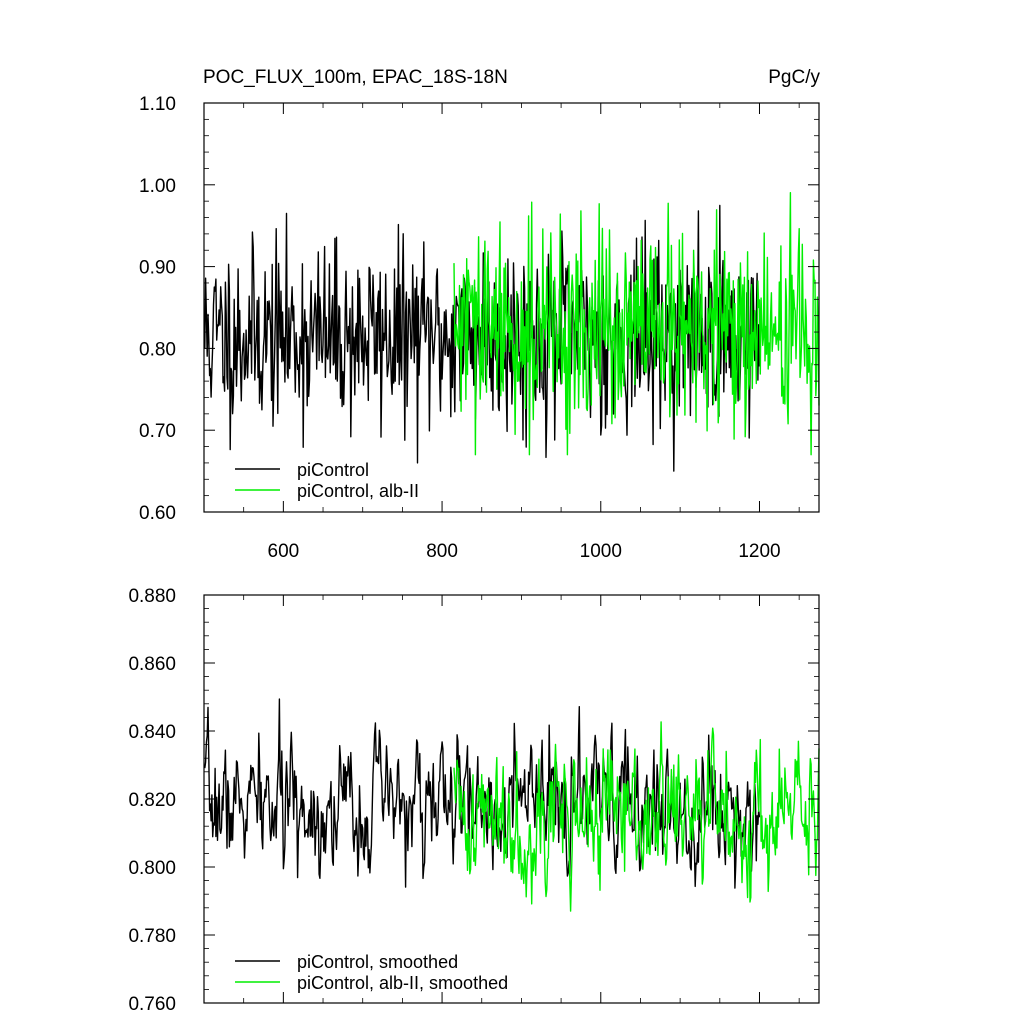 The height and width of the screenshot is (1024, 1024). I want to click on top-legend: piControl piControl, alb-II, so click(327, 480).